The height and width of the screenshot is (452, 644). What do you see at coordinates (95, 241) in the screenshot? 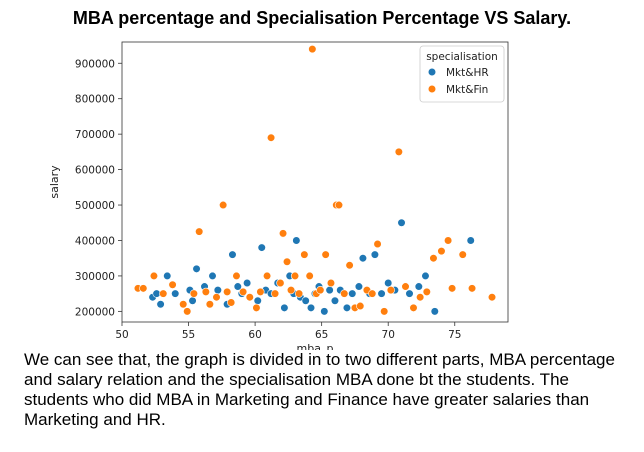
I see `y-tick-label: 400000` at bounding box center [95, 241].